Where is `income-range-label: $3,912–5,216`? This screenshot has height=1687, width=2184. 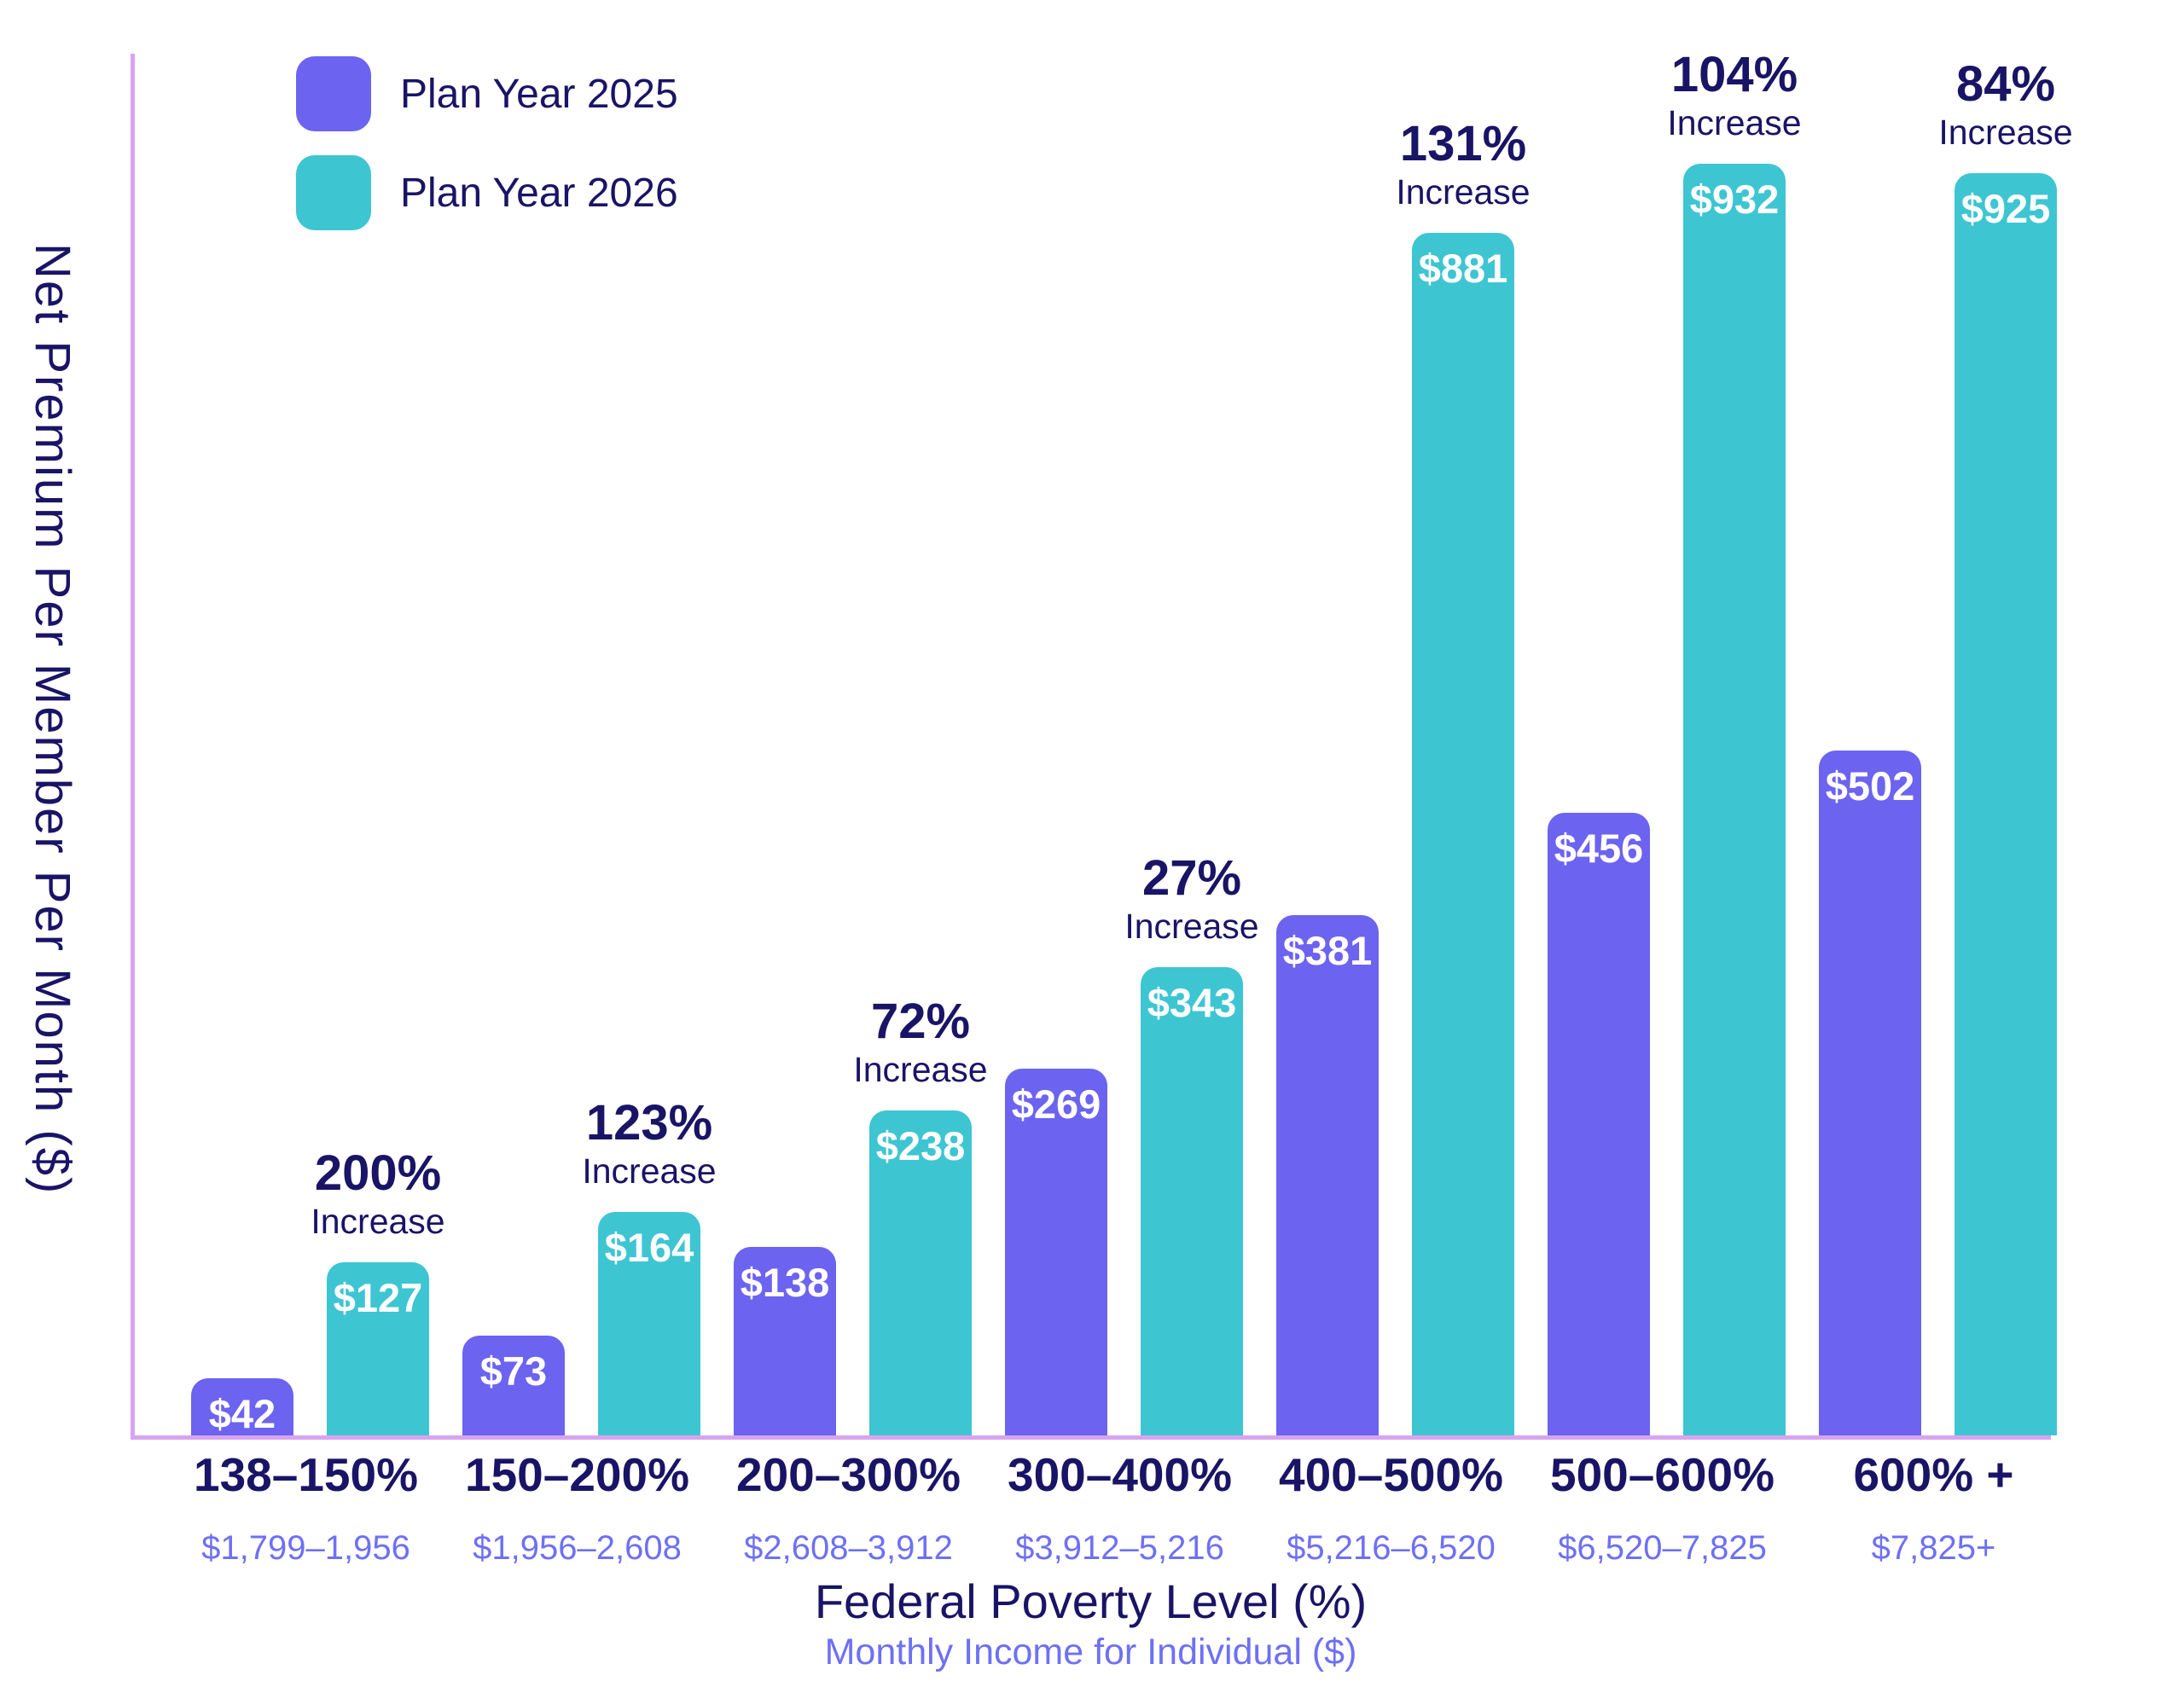
income-range-label: $3,912–5,216 is located at coordinates (1119, 1548).